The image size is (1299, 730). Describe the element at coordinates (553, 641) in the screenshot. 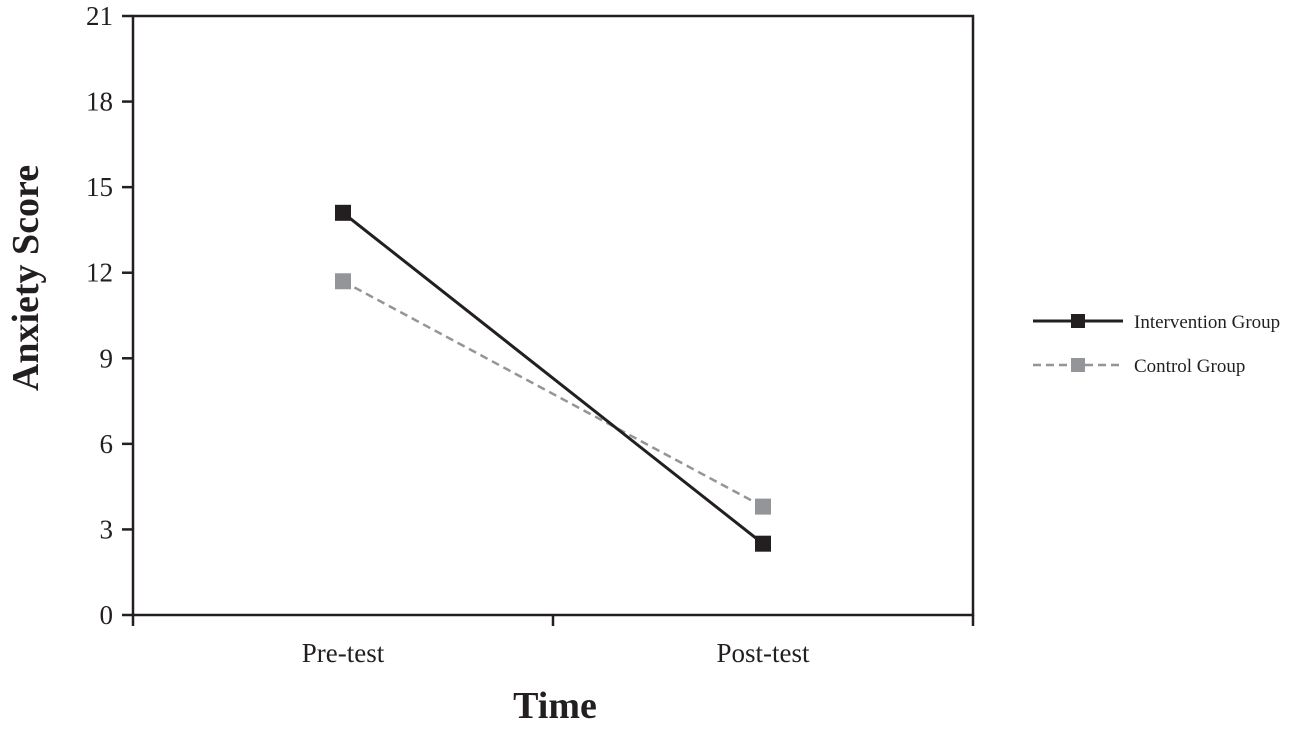

I see `x-axis: Pre-test Post-test` at that location.